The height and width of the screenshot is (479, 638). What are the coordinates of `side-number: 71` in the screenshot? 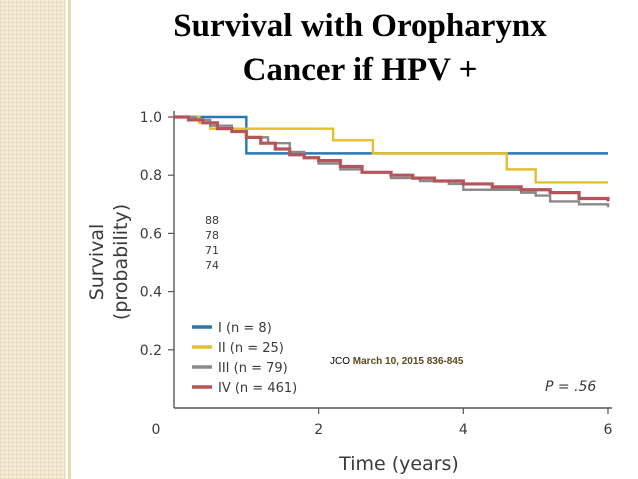 It's located at (212, 250).